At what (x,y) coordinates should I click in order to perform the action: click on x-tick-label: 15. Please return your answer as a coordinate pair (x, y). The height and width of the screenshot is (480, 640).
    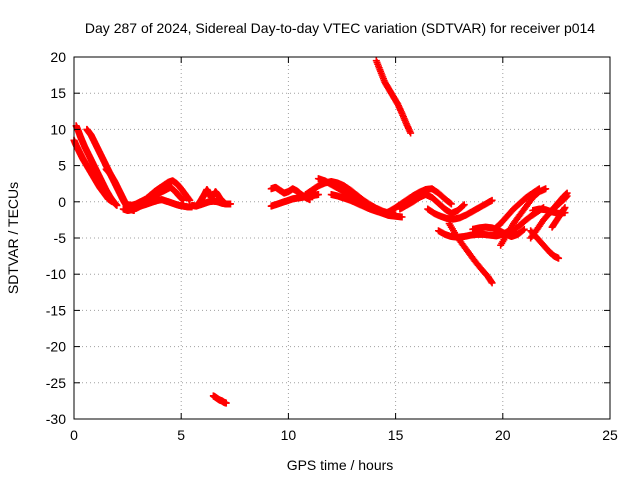
    Looking at the image, I should click on (396, 435).